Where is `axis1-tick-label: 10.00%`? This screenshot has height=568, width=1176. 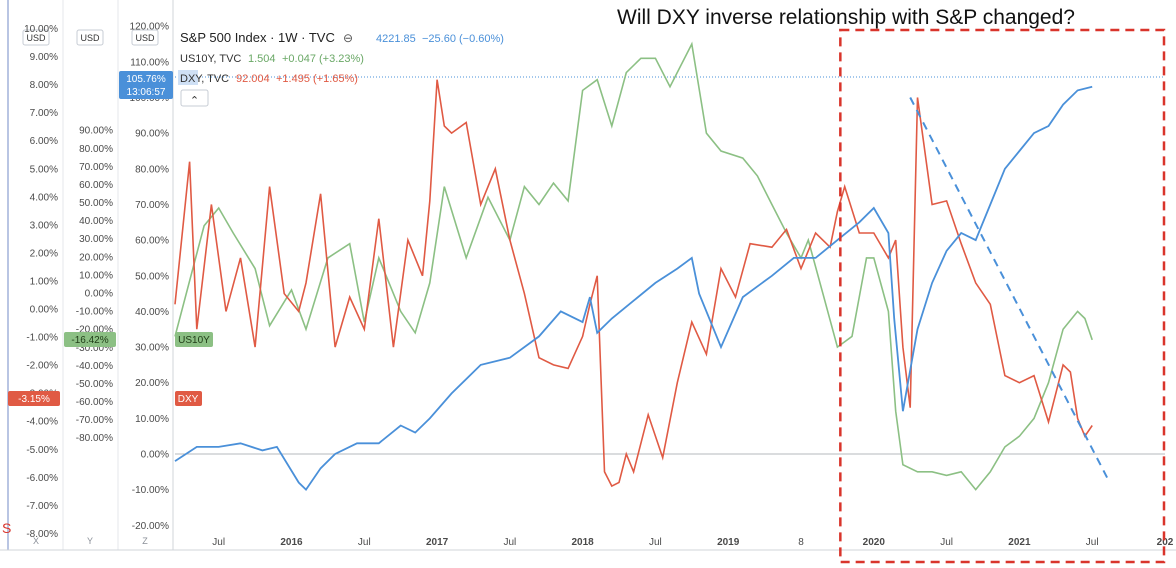 axis1-tick-label: 10.00% is located at coordinates (41, 29).